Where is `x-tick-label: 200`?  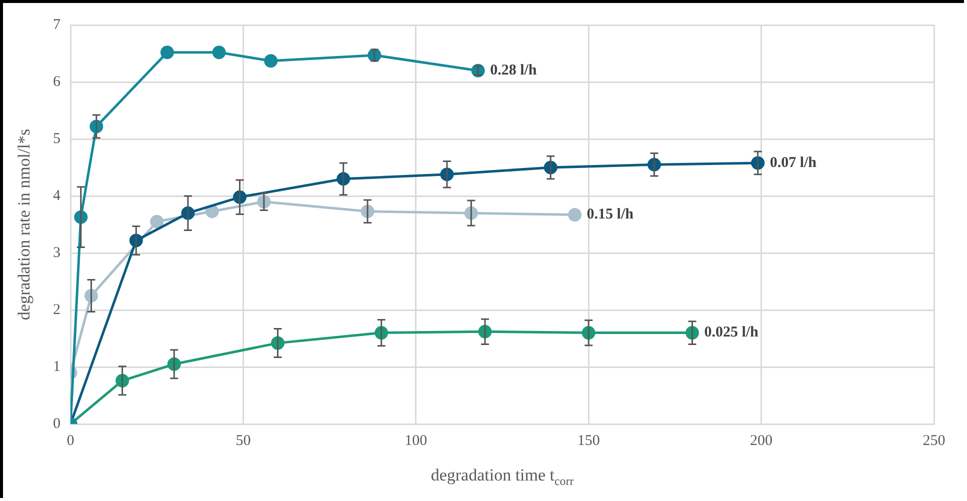 x-tick-label: 200 is located at coordinates (761, 440).